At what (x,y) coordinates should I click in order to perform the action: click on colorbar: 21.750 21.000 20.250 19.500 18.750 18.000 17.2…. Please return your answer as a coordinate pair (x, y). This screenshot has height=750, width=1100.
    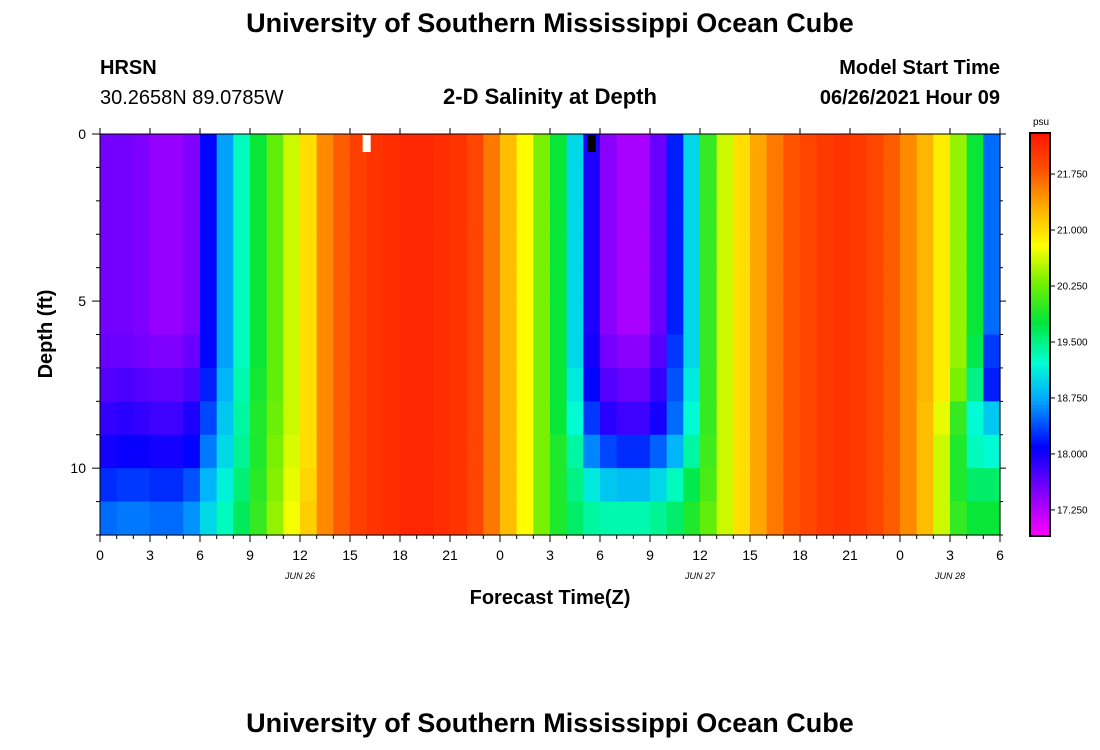
    Looking at the image, I should click on (1058, 334).